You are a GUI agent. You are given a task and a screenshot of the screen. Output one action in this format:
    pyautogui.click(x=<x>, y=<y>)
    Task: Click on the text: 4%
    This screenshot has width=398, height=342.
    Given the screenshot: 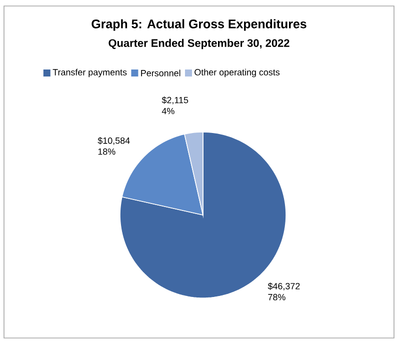 What is the action you would take?
    pyautogui.click(x=168, y=111)
    